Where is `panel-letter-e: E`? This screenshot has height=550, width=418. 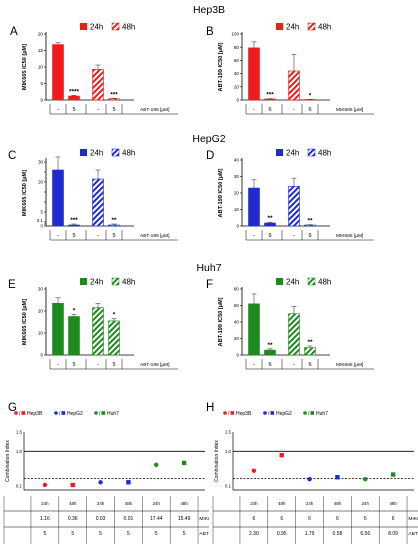
panel-letter-e: E is located at coordinates (12, 285).